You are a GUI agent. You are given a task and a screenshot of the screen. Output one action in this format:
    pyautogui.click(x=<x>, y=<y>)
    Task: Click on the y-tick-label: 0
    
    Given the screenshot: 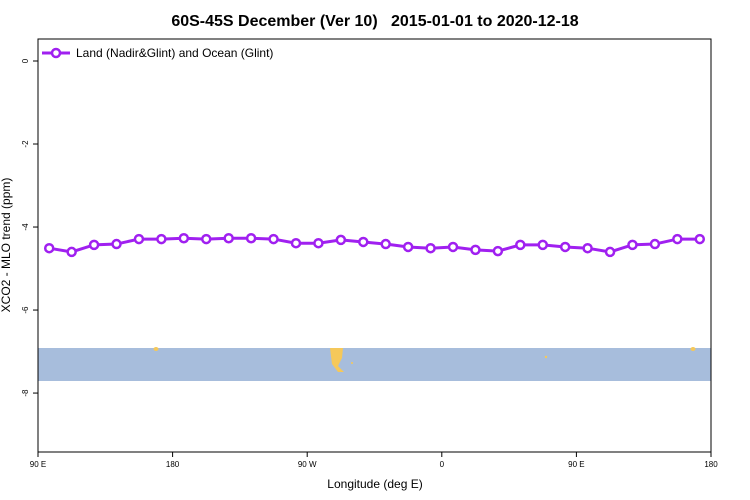 What is the action you would take?
    pyautogui.click(x=25, y=60)
    